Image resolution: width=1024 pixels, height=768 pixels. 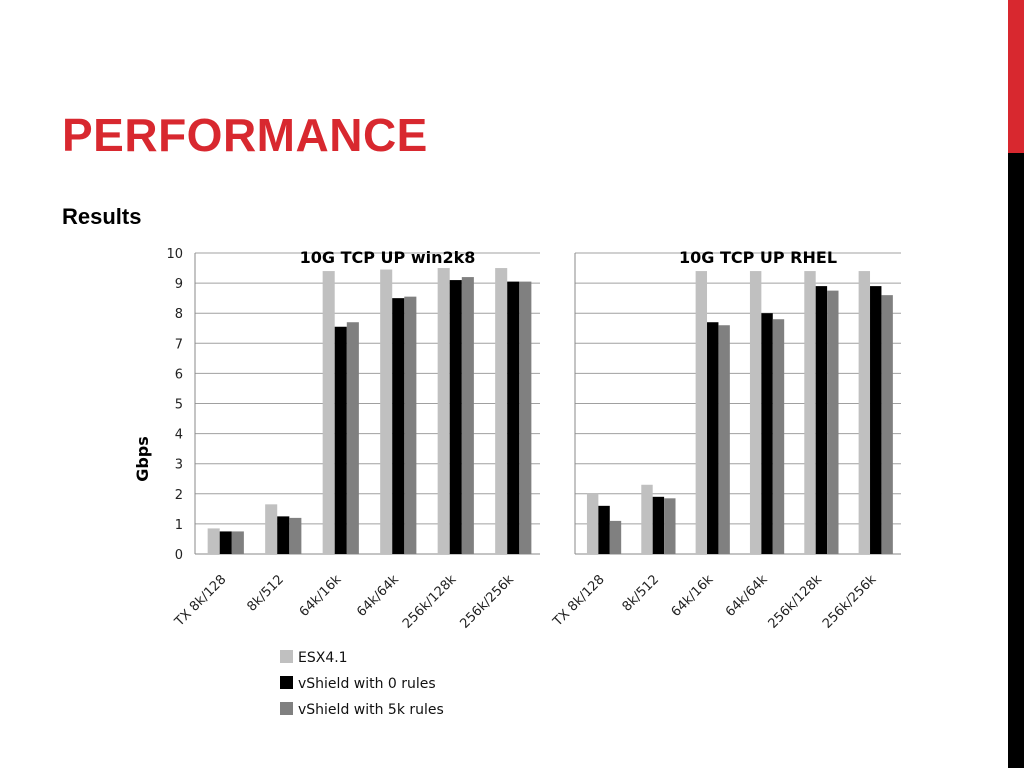 What do you see at coordinates (179, 495) in the screenshot?
I see `y-tick-label: 2` at bounding box center [179, 495].